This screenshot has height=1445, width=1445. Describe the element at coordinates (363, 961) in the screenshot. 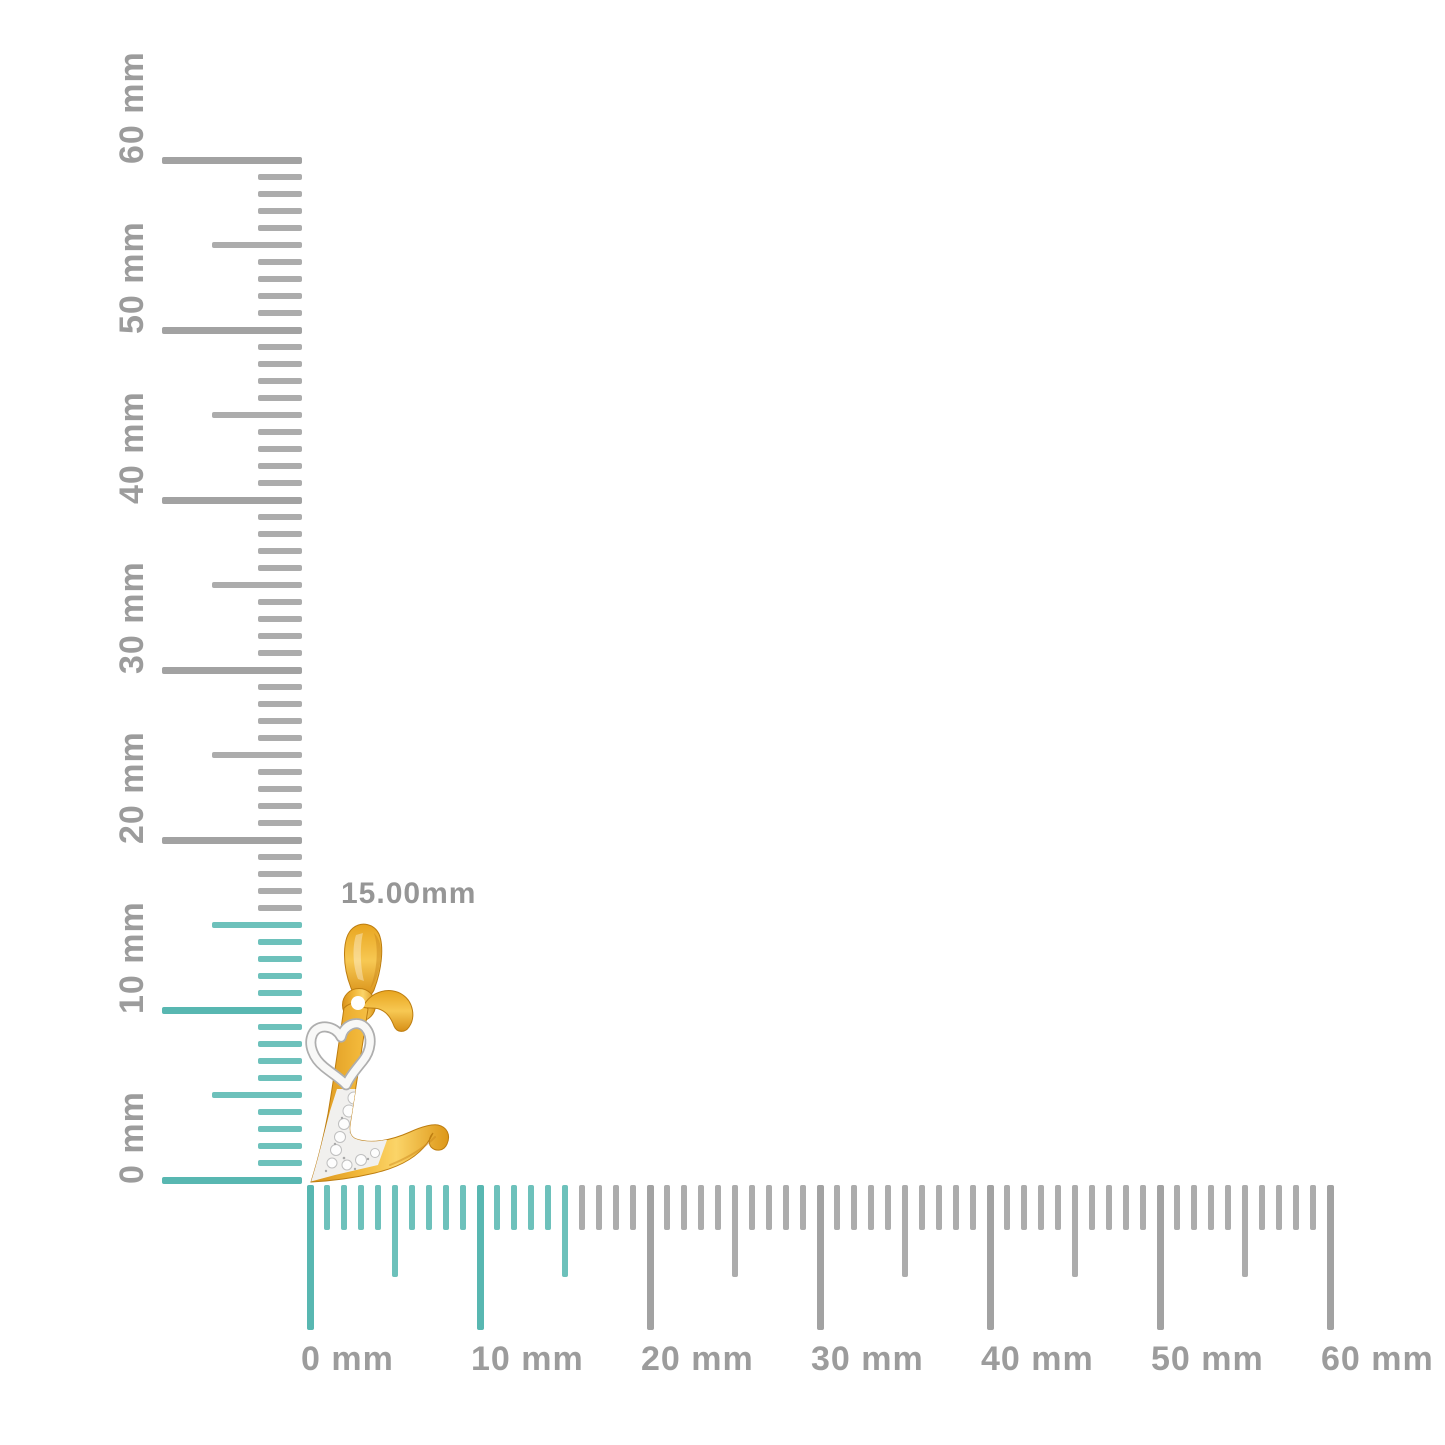

I see `pendant-bail` at that location.